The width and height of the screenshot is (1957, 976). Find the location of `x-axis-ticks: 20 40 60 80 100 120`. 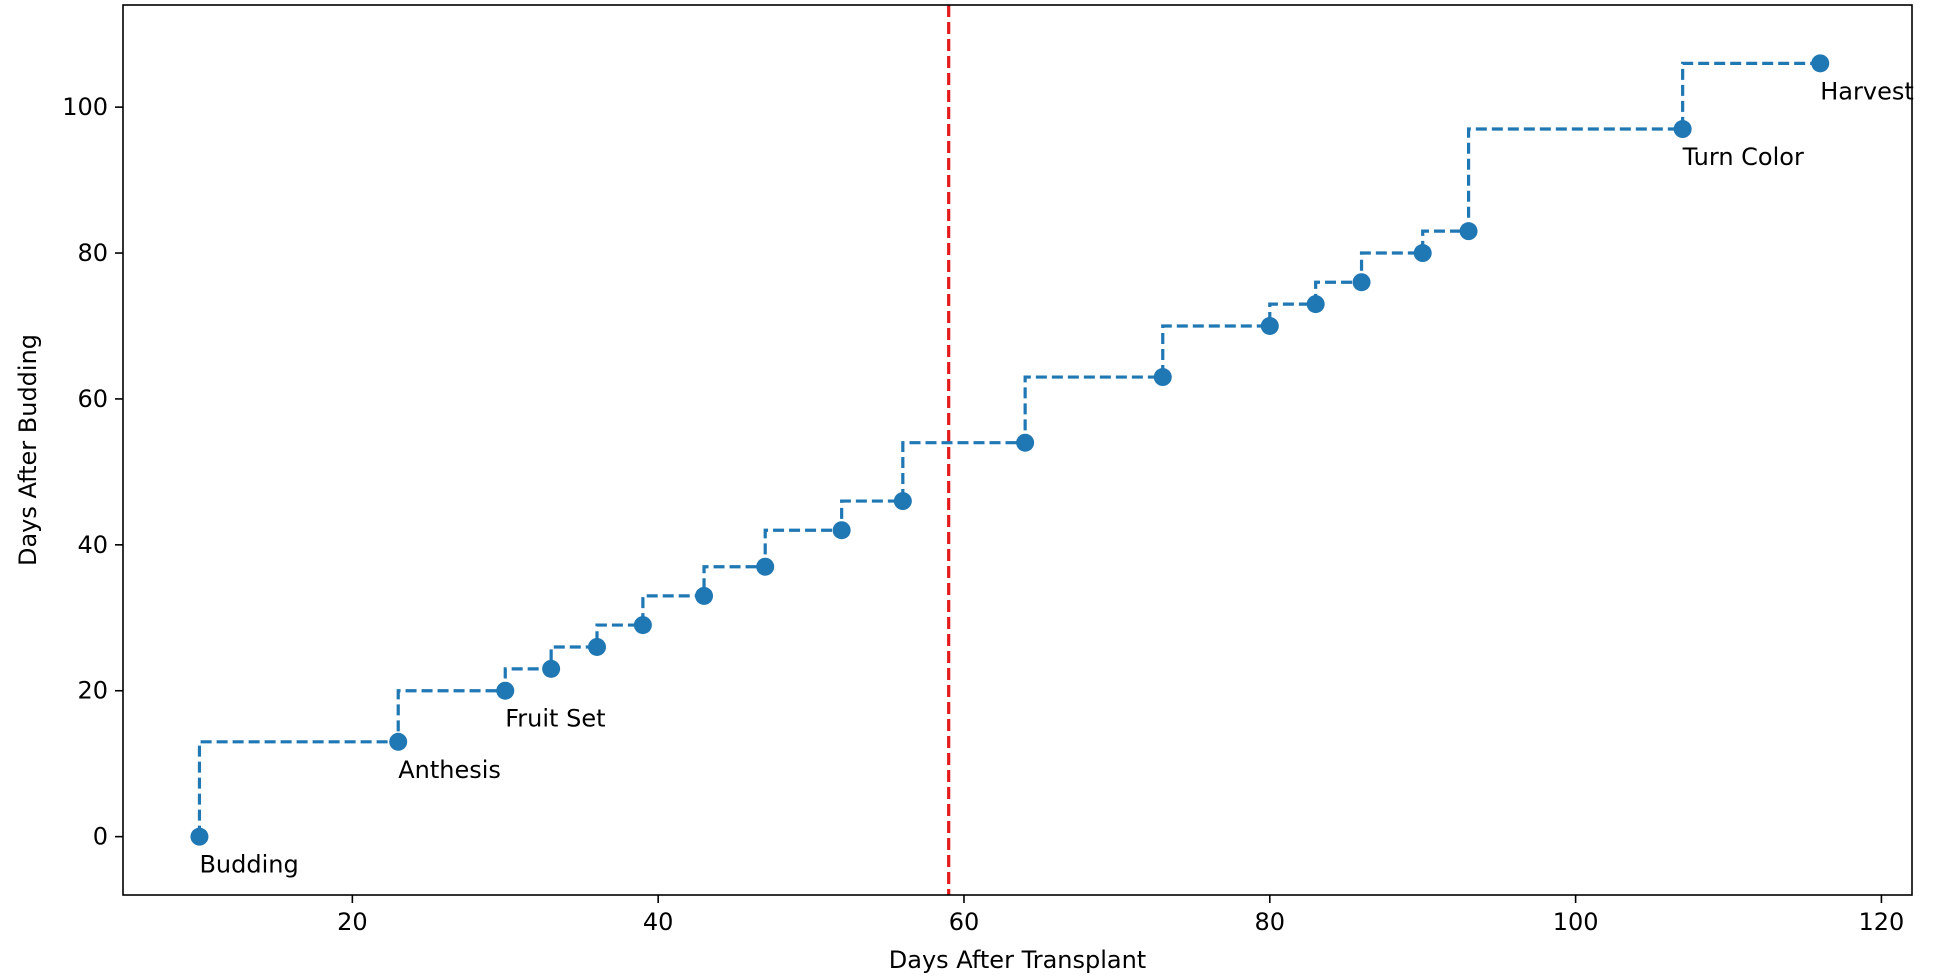

x-axis-ticks: 20 40 60 80 100 120 is located at coordinates (1120, 915).